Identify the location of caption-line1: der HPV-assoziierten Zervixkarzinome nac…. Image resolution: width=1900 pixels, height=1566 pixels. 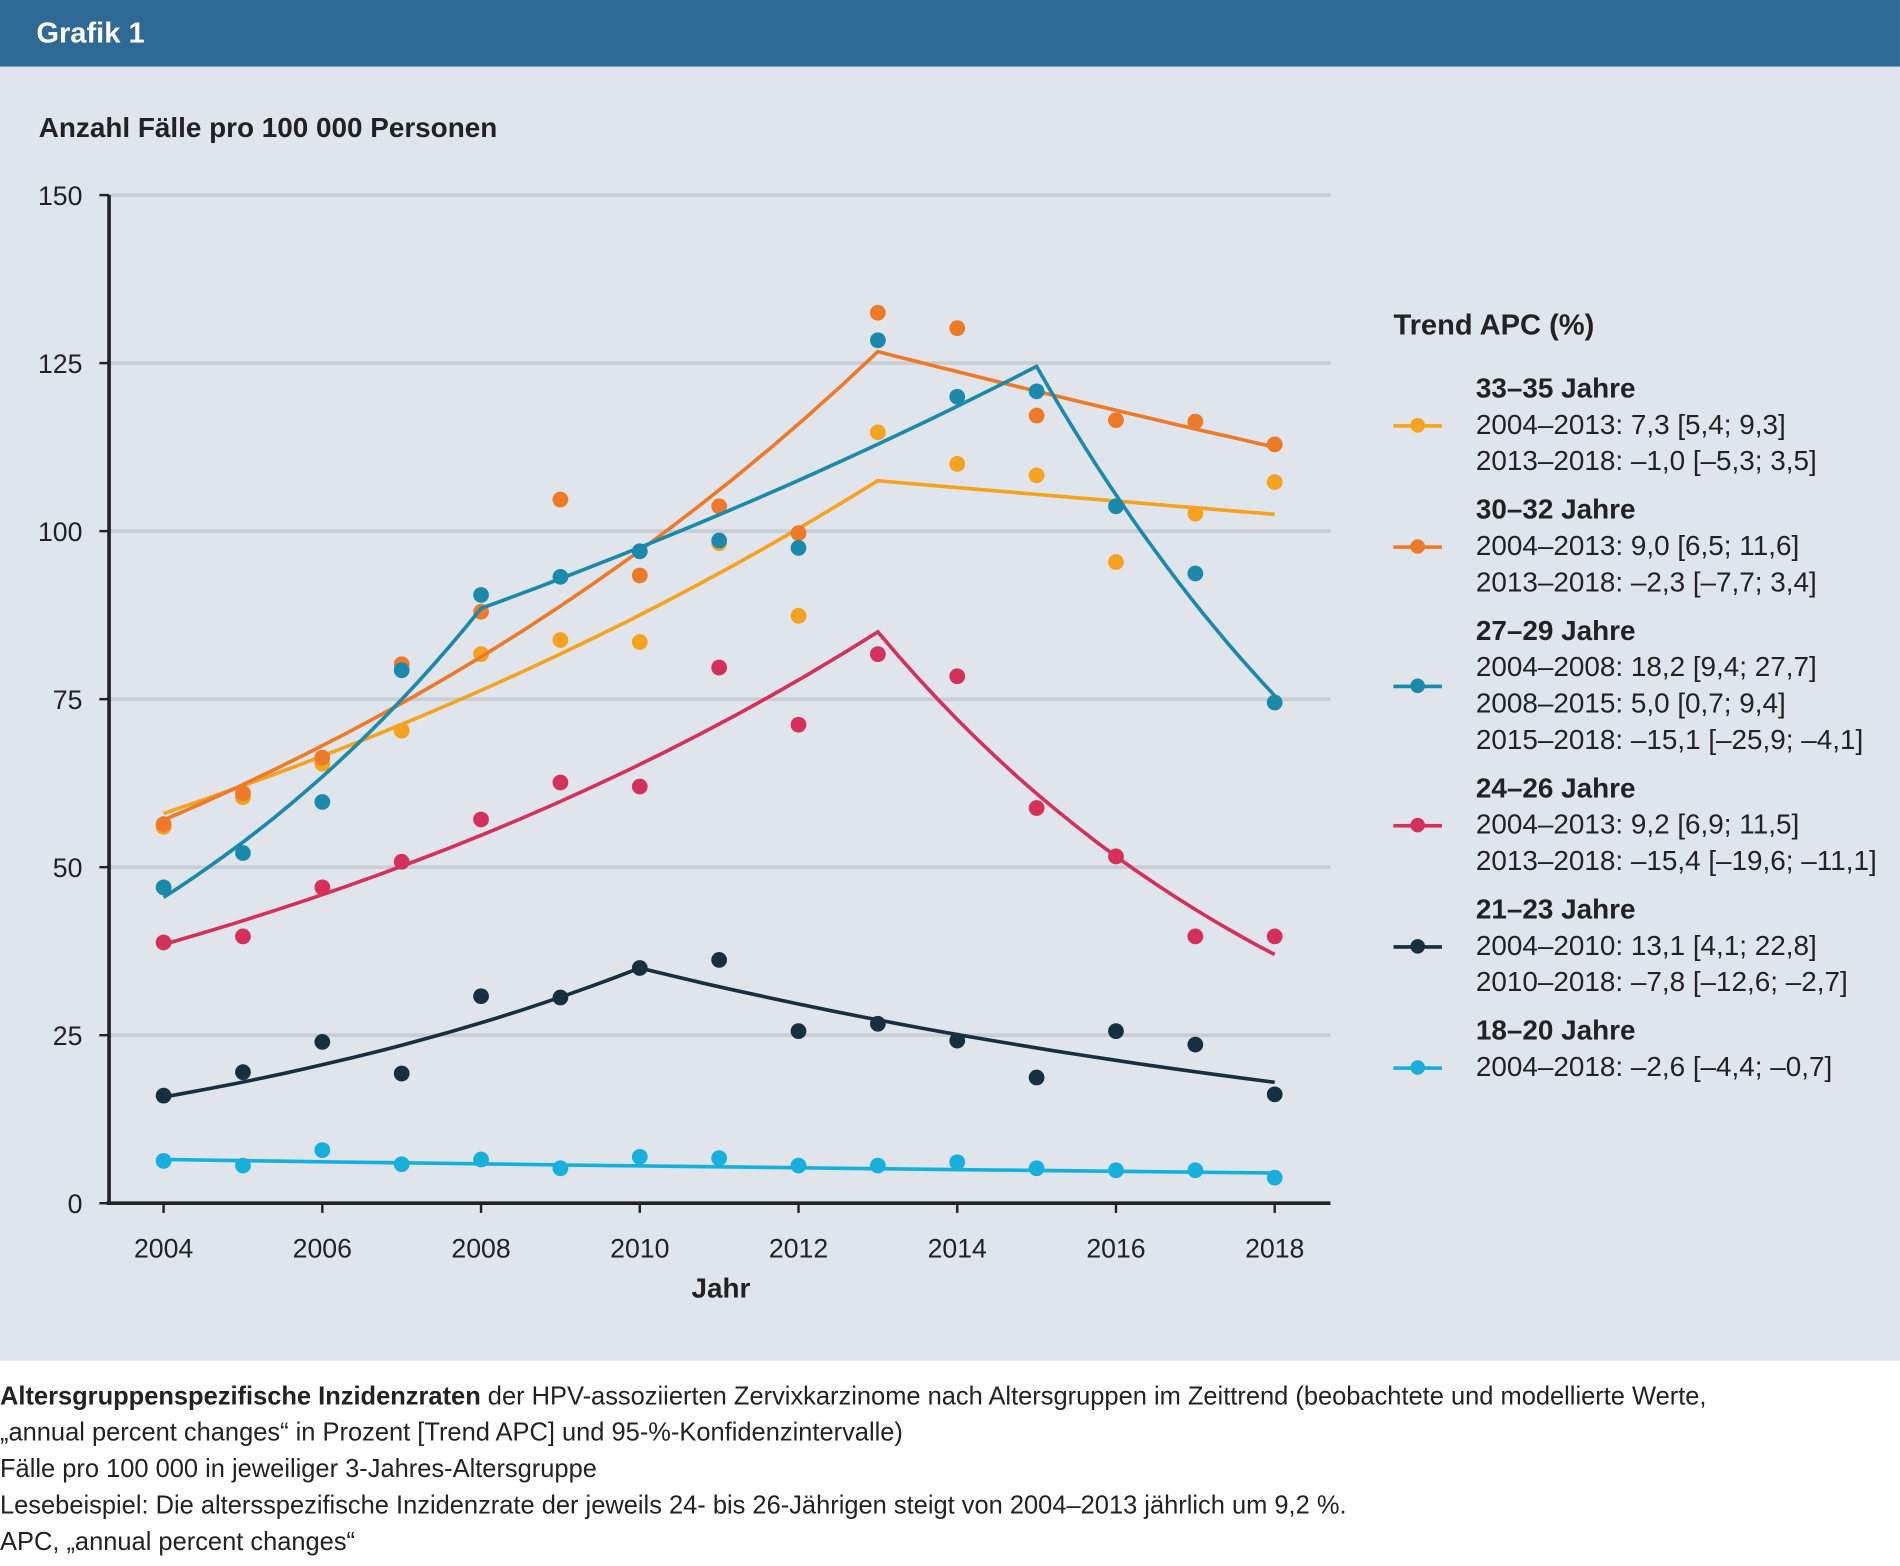
(1093, 1396).